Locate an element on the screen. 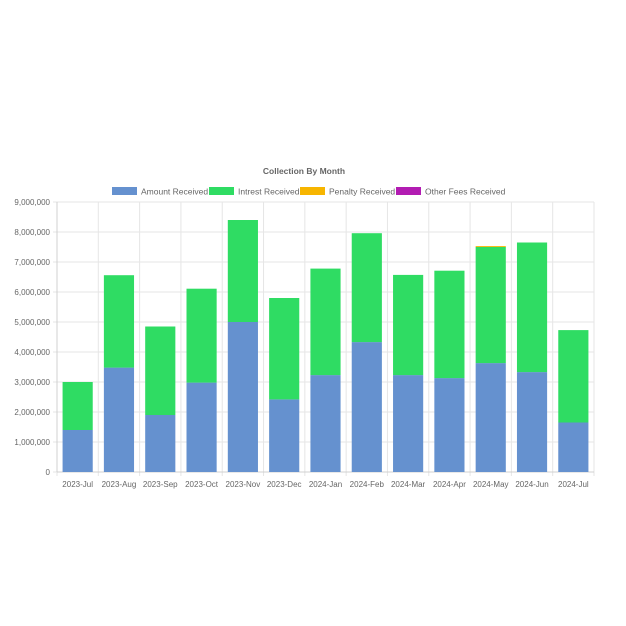  legend-label-3: Penalty Received is located at coordinates (362, 192).